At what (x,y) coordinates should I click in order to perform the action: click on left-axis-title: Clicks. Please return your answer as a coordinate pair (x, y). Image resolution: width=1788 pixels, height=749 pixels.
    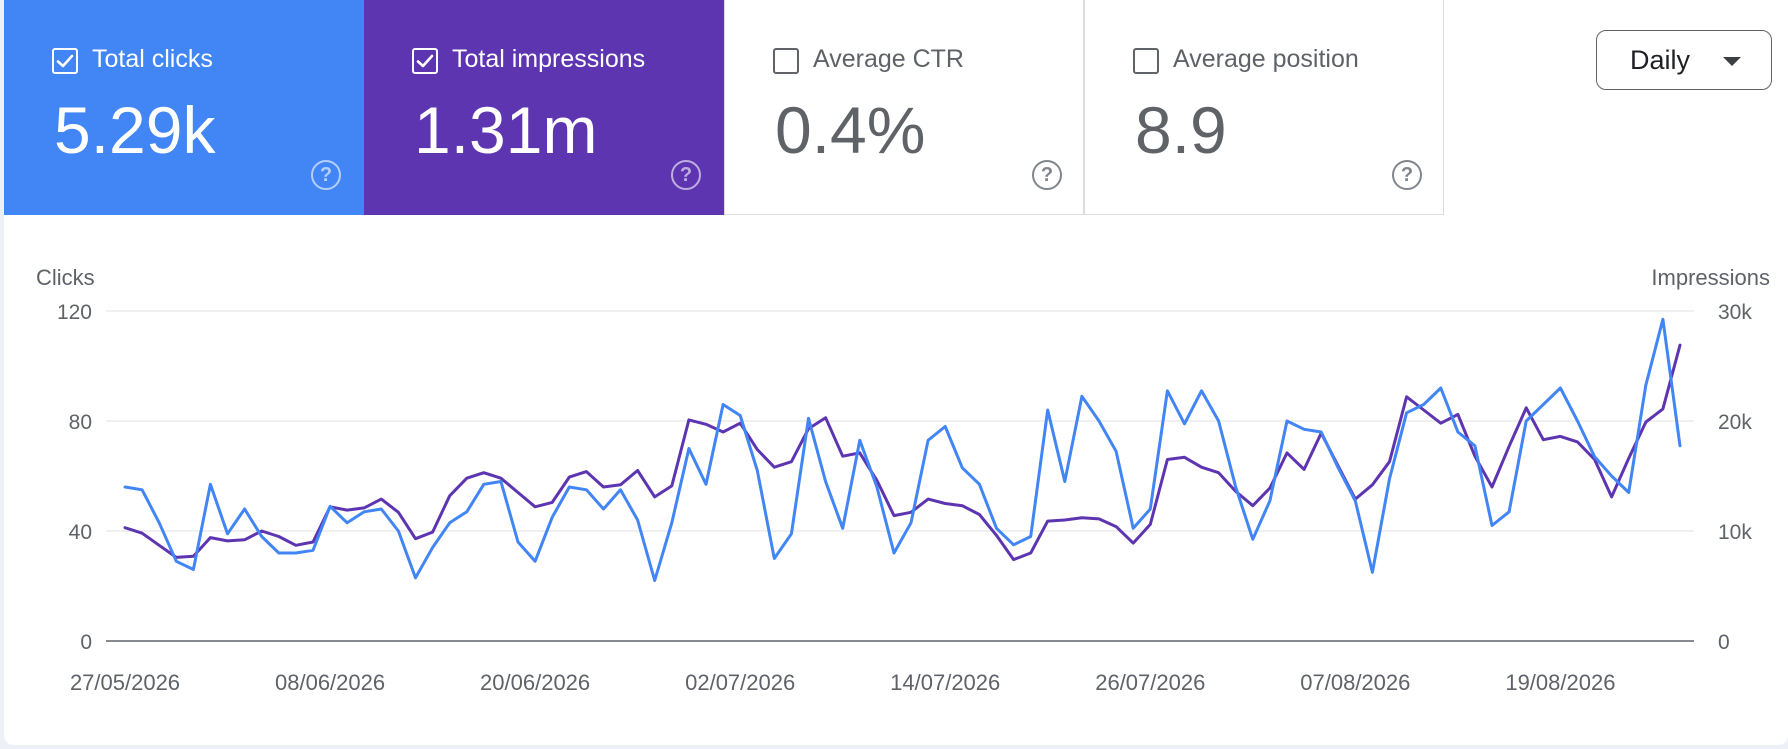
    Looking at the image, I should click on (65, 277).